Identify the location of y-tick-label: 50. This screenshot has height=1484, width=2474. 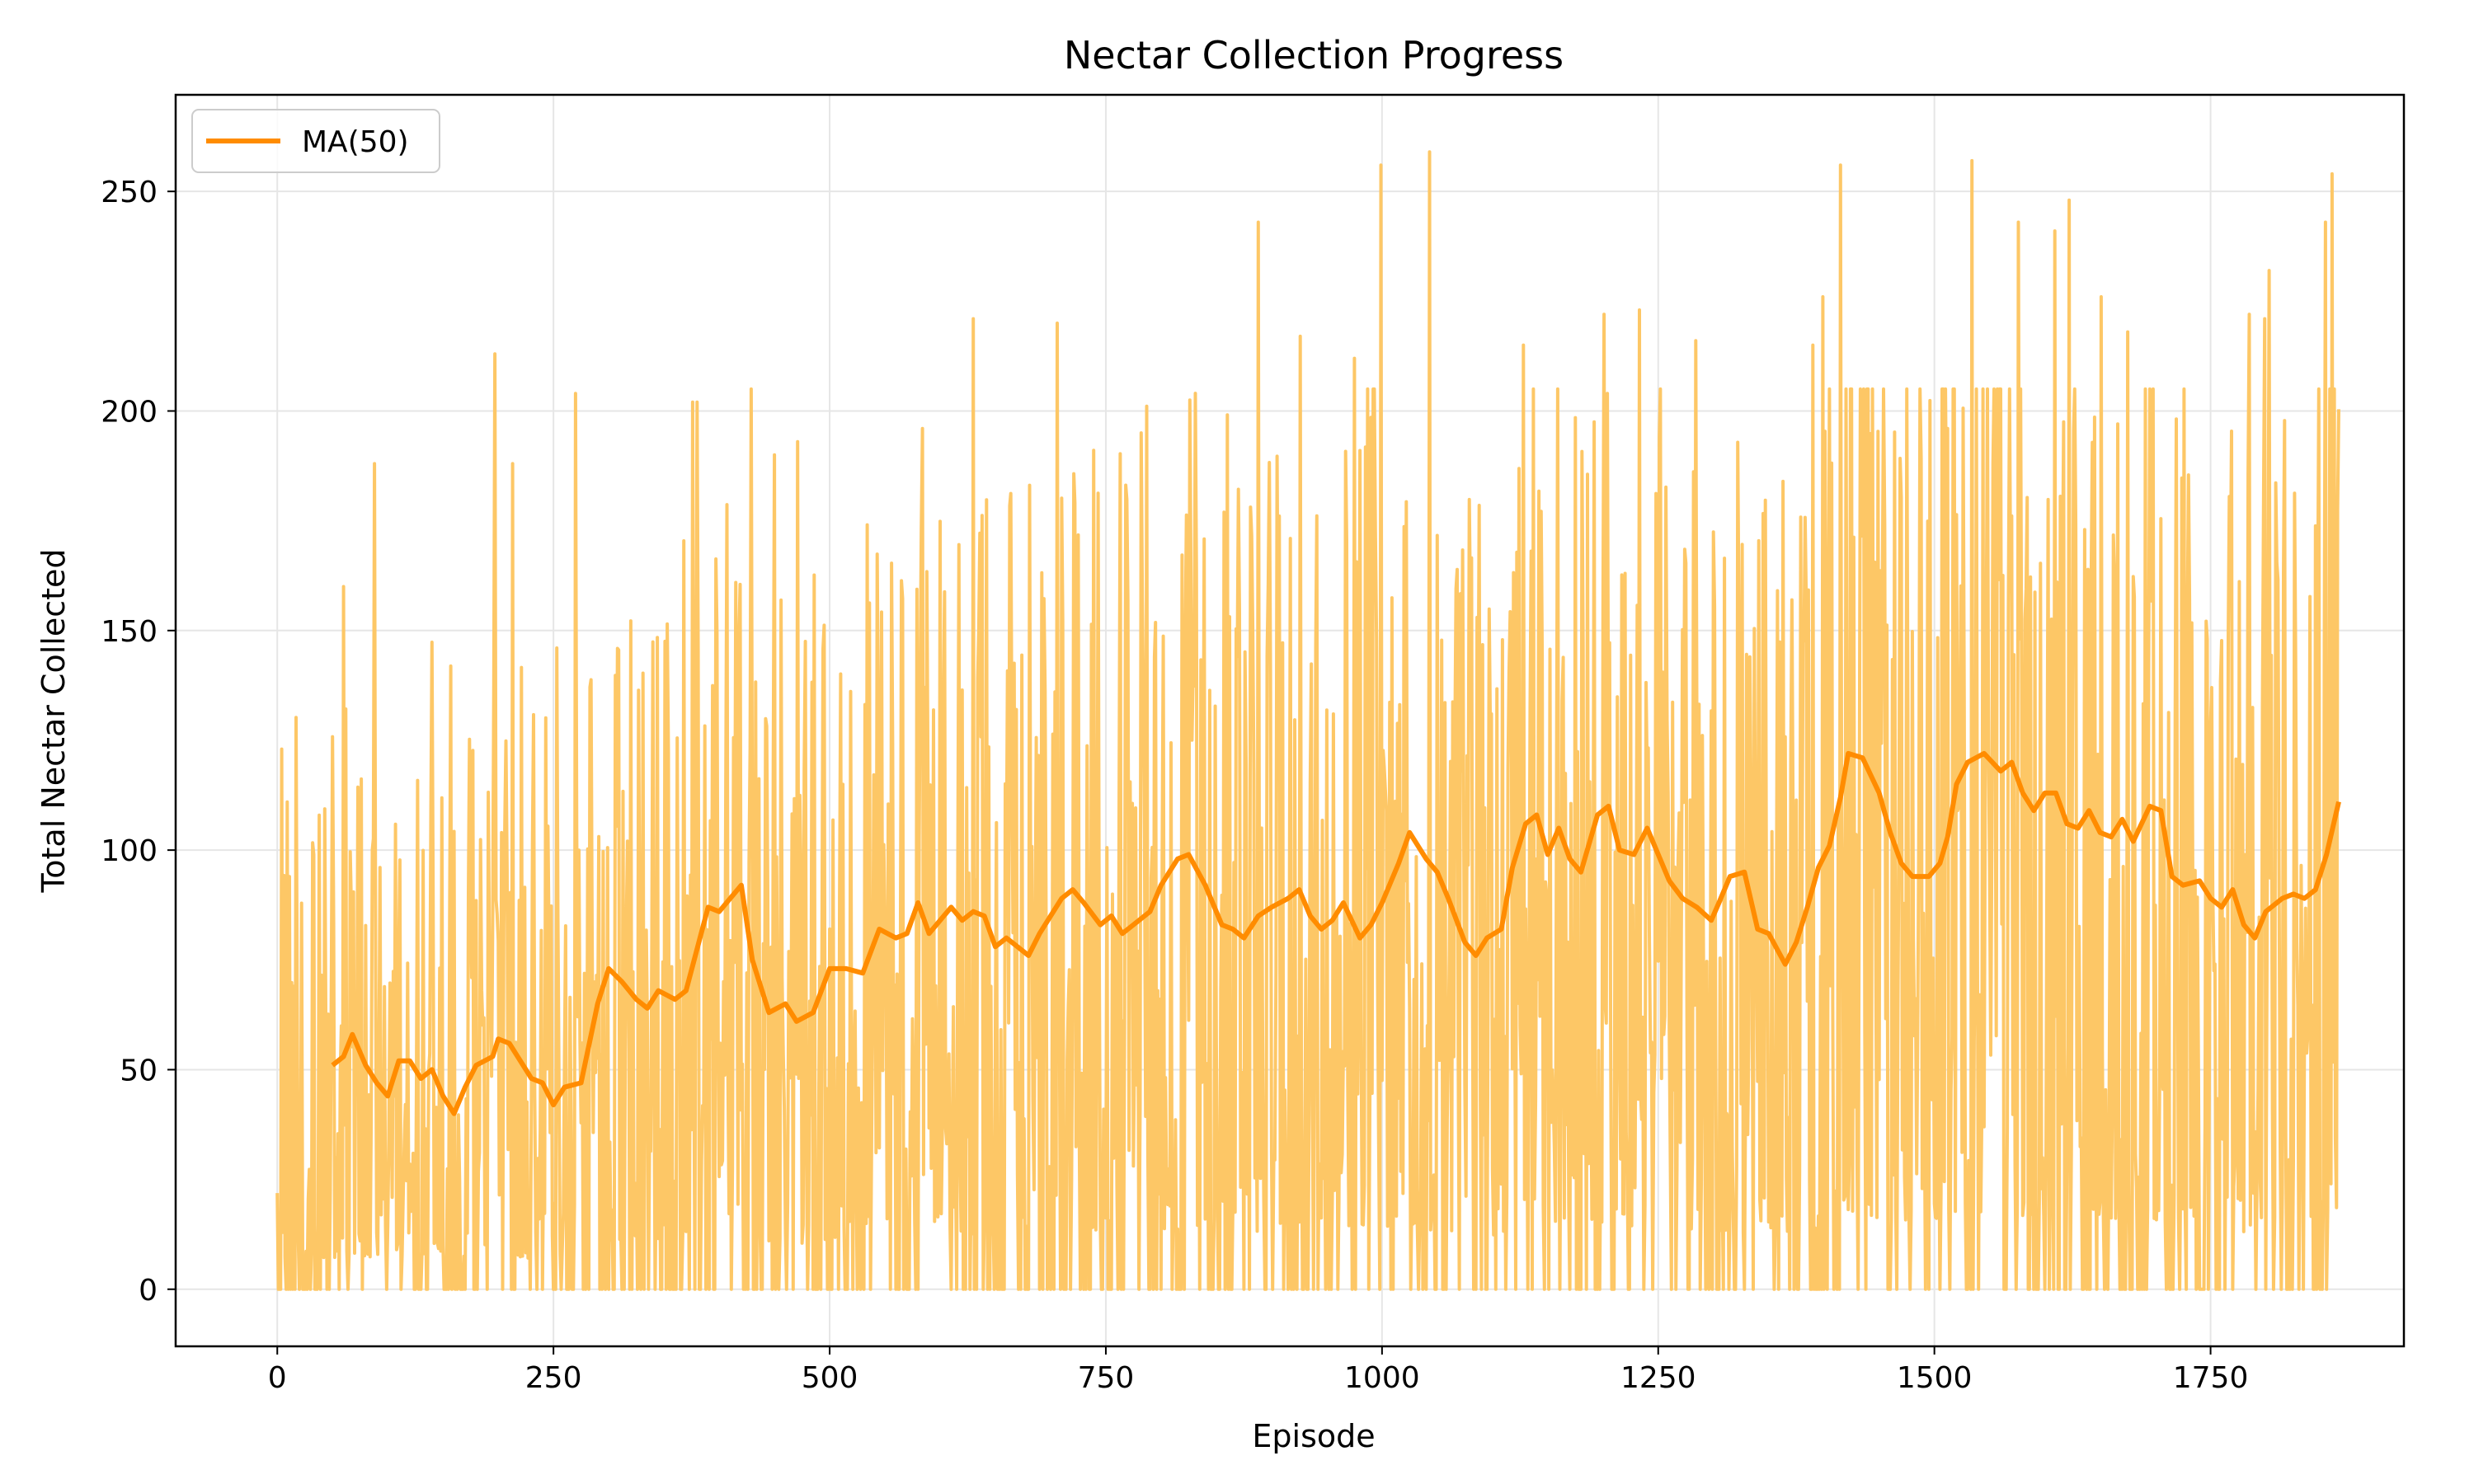
(139, 1070).